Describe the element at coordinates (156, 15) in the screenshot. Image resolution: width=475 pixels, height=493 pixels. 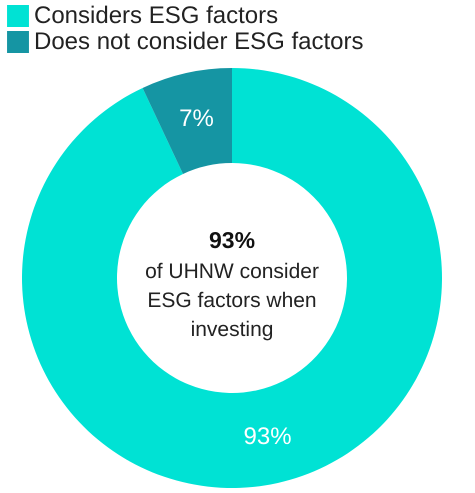
I see `legend-label: Considers ESG factors` at that location.